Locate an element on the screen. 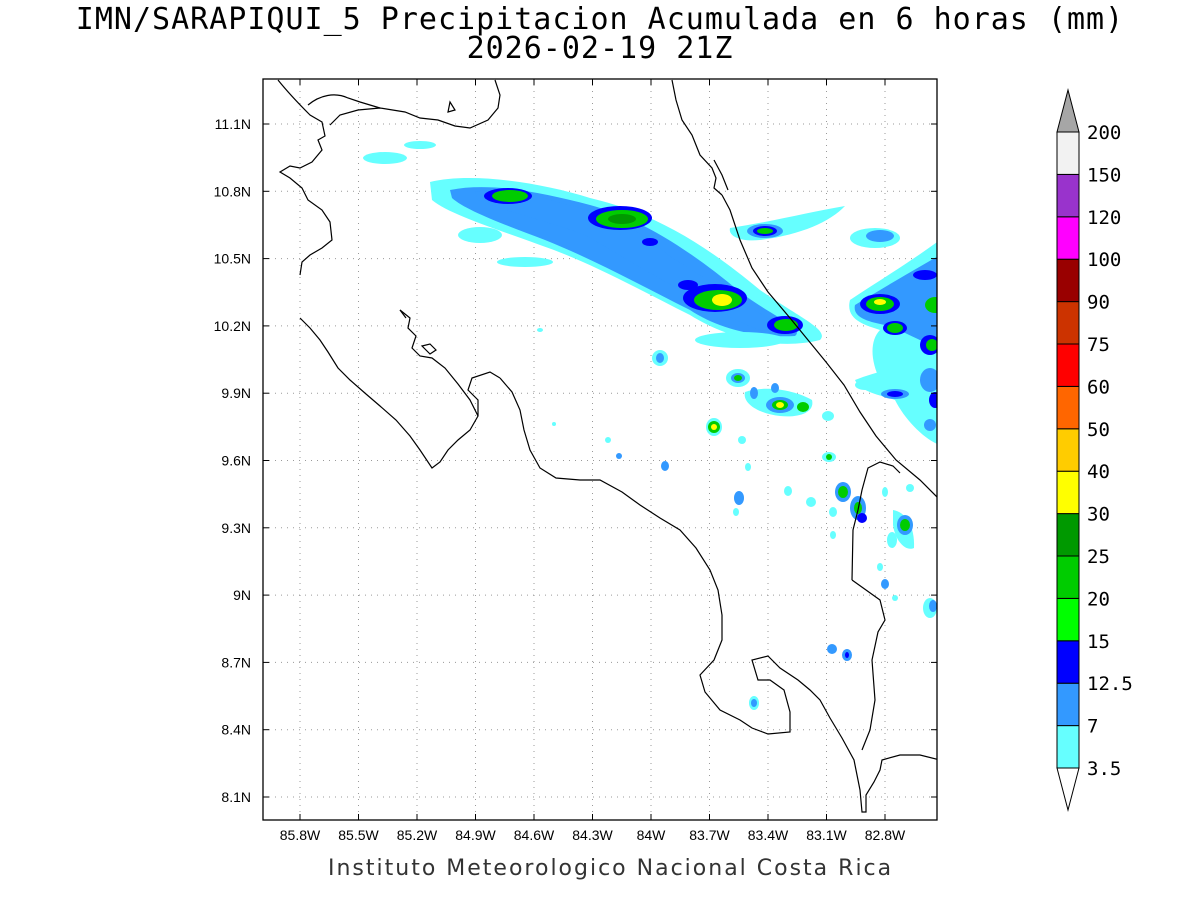  precip-caribbean-cells is located at coordinates (893, 343).